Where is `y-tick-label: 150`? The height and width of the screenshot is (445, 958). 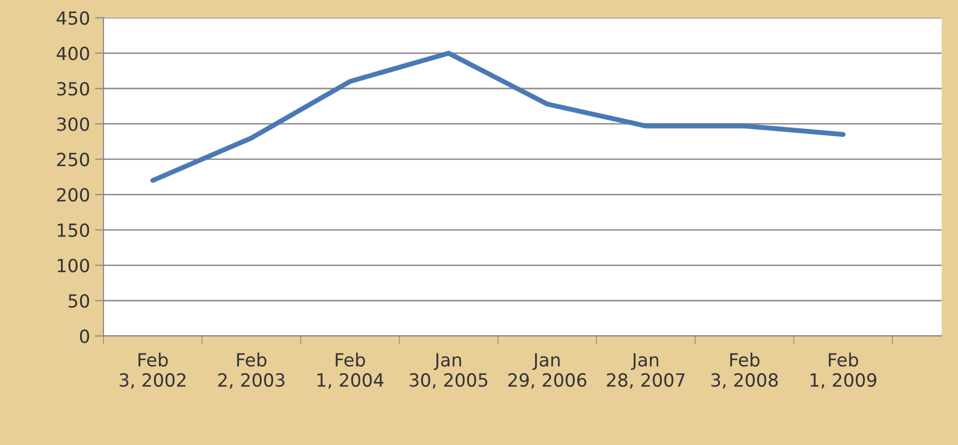 y-tick-label: 150 is located at coordinates (74, 230).